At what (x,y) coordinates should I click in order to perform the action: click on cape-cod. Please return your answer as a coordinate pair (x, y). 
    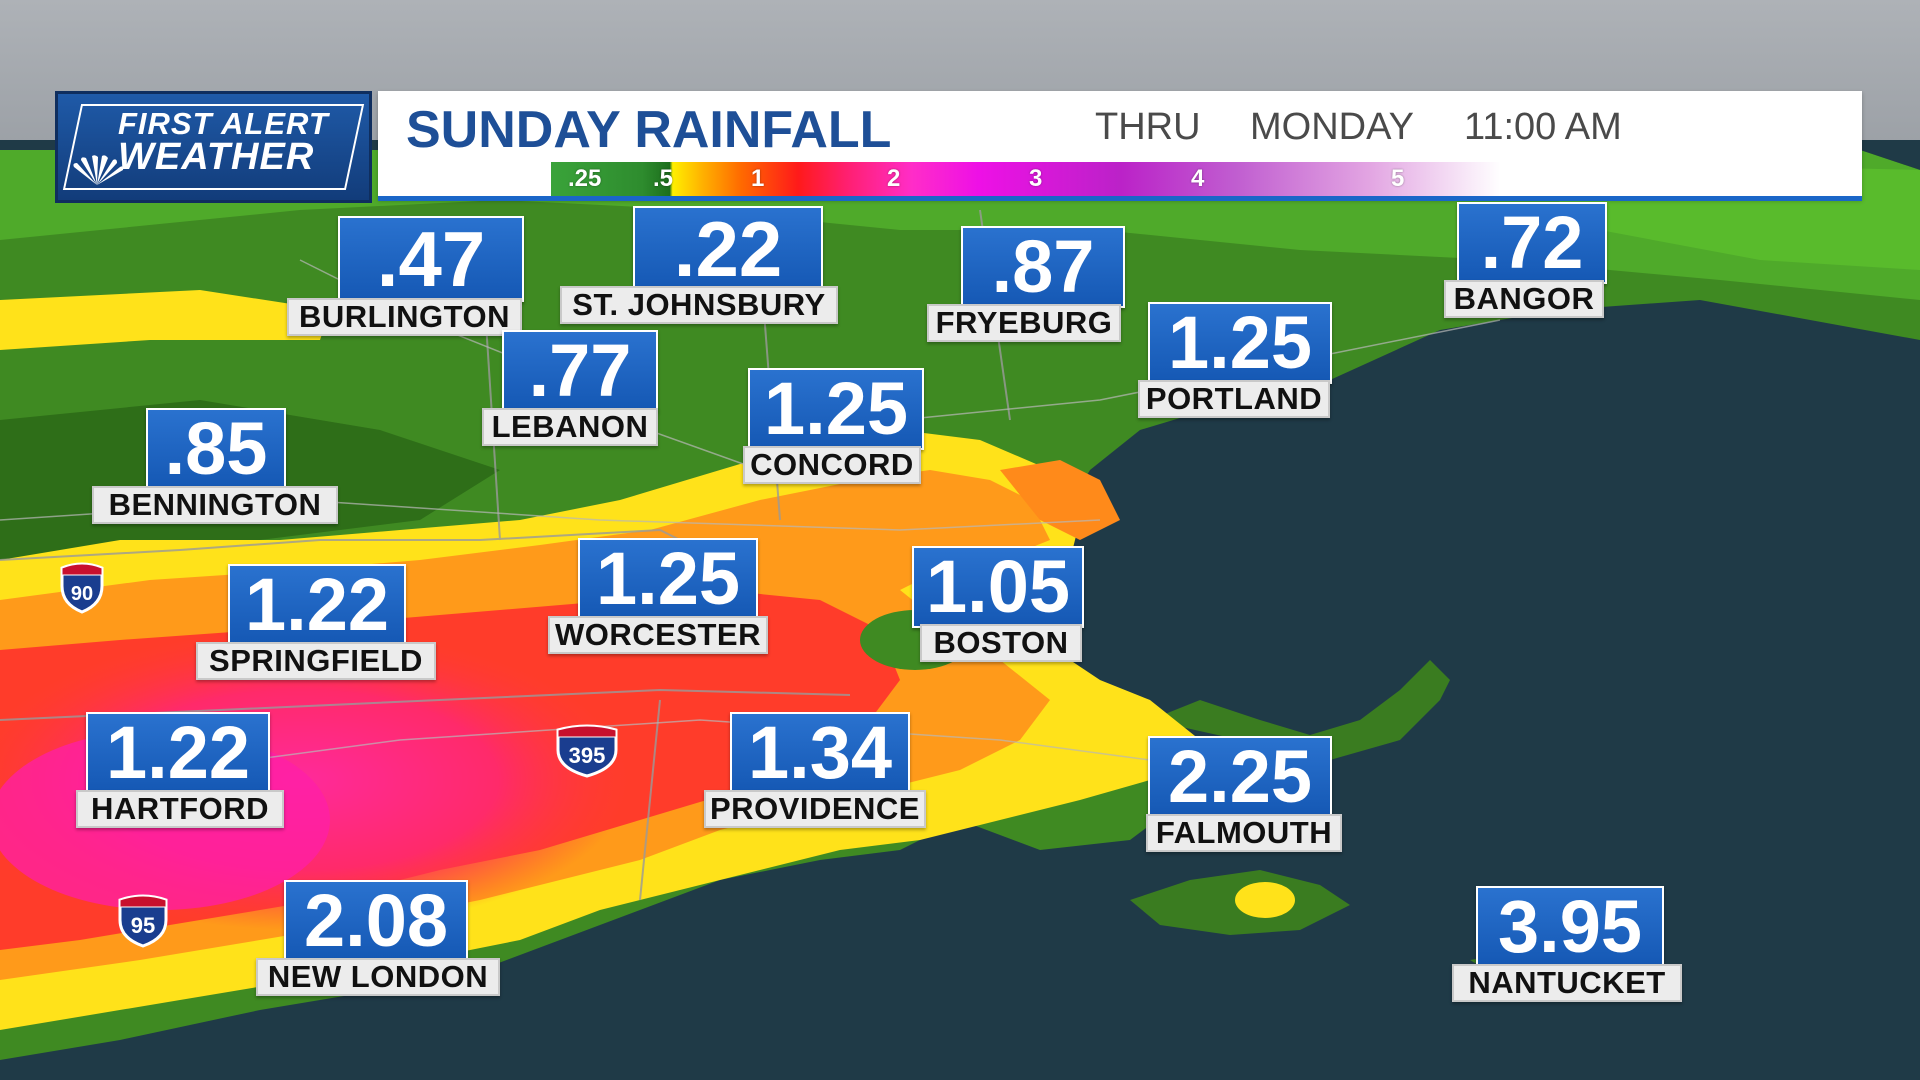
    Looking at the image, I should click on (1300, 710).